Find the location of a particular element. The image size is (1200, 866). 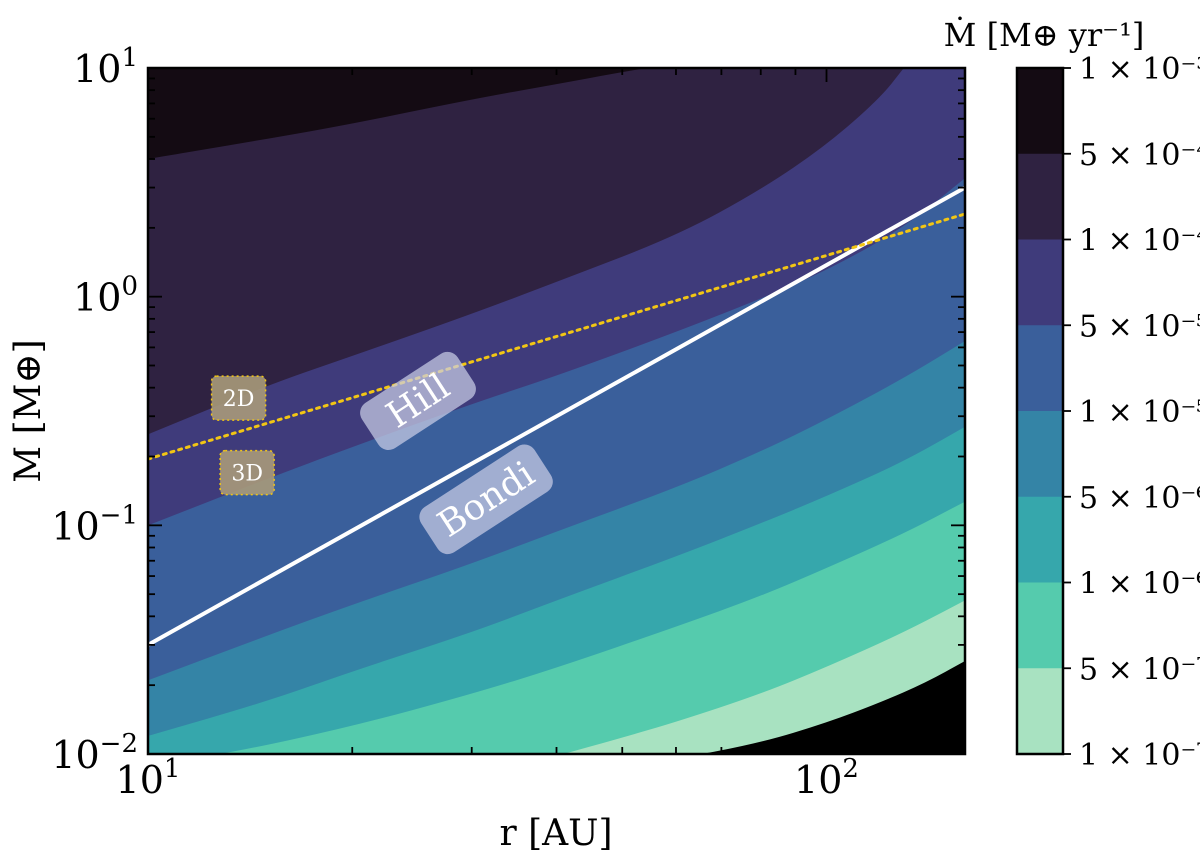

colorbar-tick-label: 5 × 10⁻⁴ is located at coordinates (1139, 155).